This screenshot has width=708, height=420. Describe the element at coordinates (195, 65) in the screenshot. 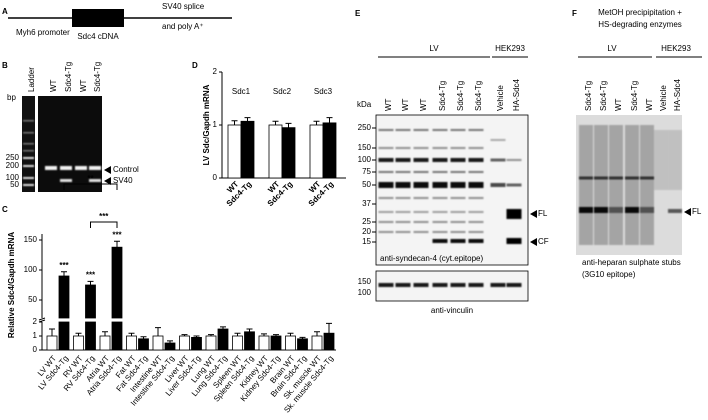

I see `panel-label: D` at that location.